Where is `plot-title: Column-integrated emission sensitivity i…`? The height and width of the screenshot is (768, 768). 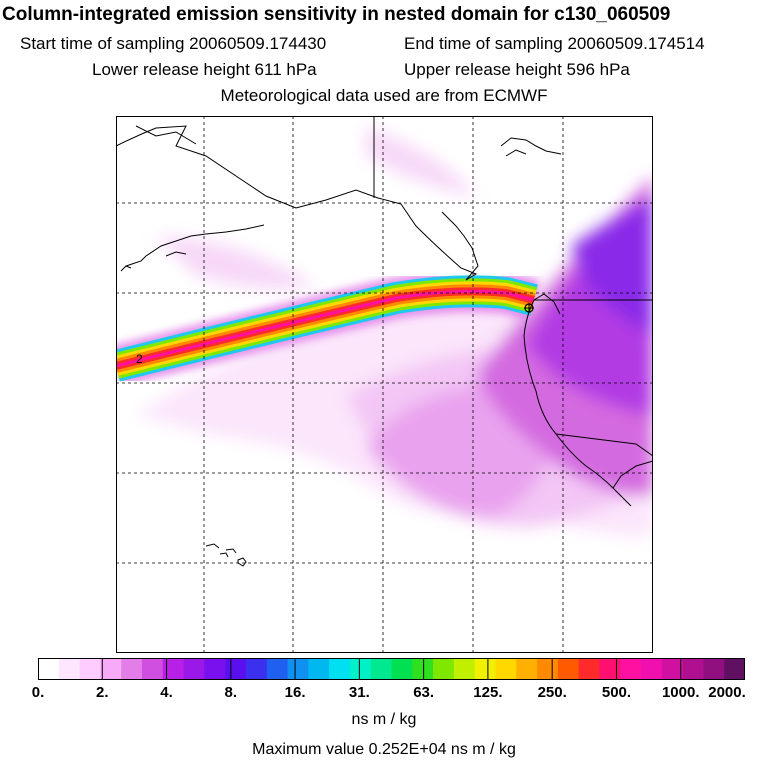
plot-title: Column-integrated emission sensitivity i… is located at coordinates (336, 14).